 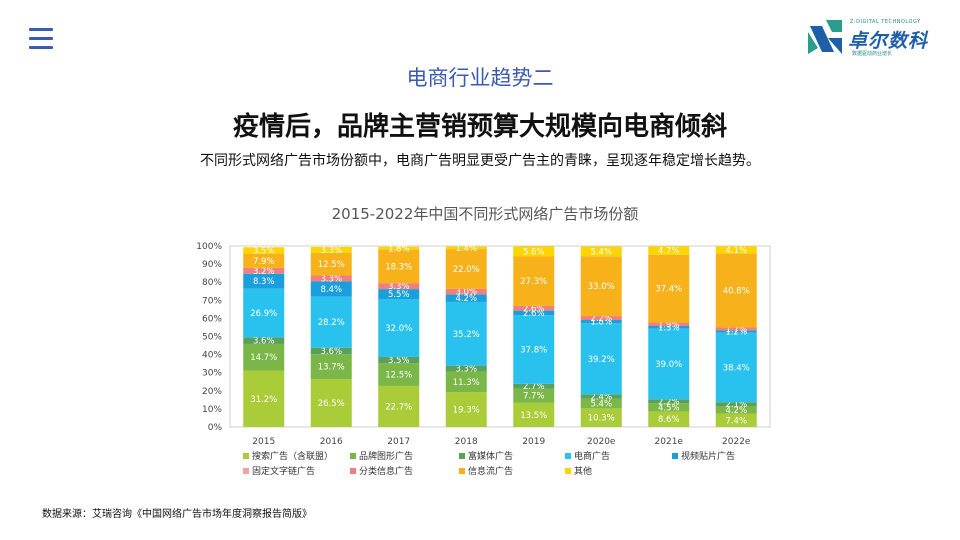 What do you see at coordinates (583, 471) in the screenshot?
I see `legend-label: 其他` at bounding box center [583, 471].